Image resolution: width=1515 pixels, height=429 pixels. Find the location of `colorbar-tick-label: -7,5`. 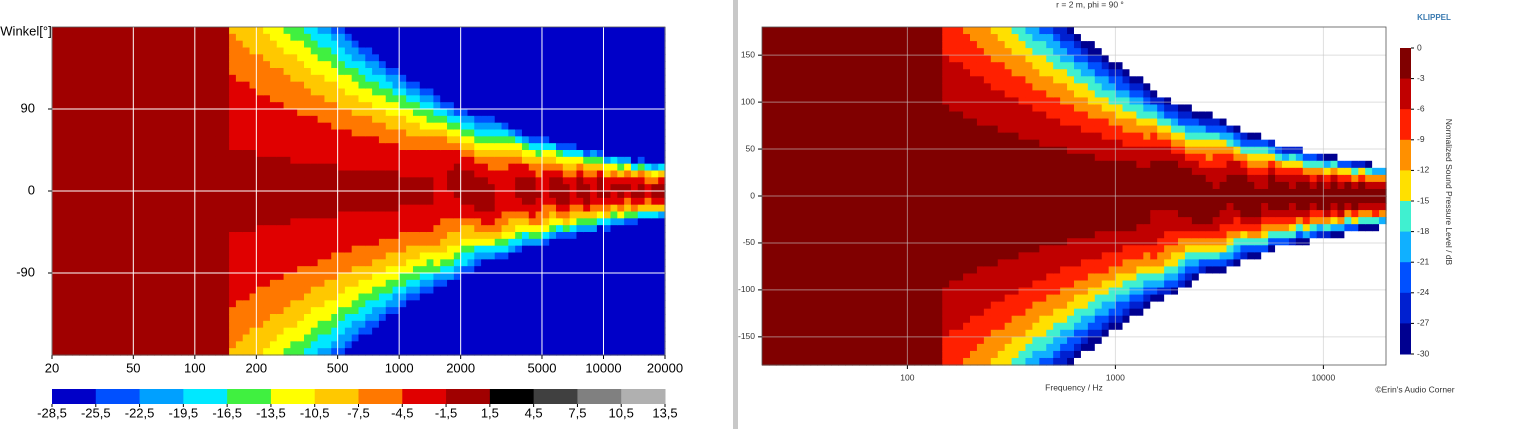

colorbar-tick-label: -7,5 is located at coordinates (358, 412).